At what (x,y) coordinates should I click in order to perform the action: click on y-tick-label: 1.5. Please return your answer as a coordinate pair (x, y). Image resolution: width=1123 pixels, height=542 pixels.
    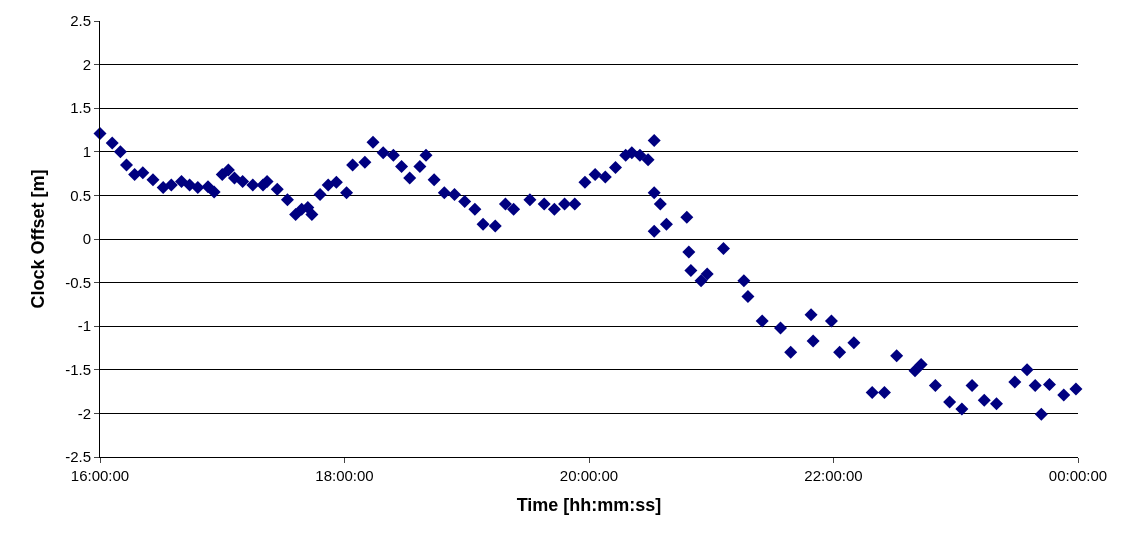
    Looking at the image, I should click on (80, 108).